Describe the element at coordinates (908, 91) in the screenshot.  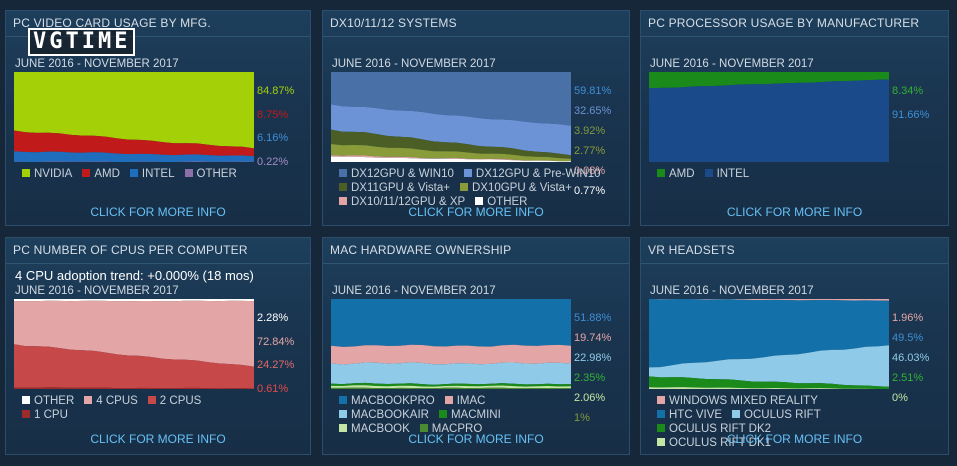
I see `percentage-label: 8.34%` at that location.